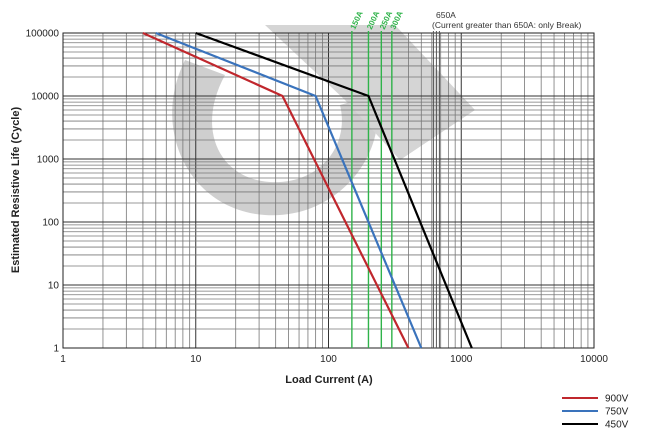 This screenshot has width=646, height=433. I want to click on x-tick-label: 1000, so click(461, 359).